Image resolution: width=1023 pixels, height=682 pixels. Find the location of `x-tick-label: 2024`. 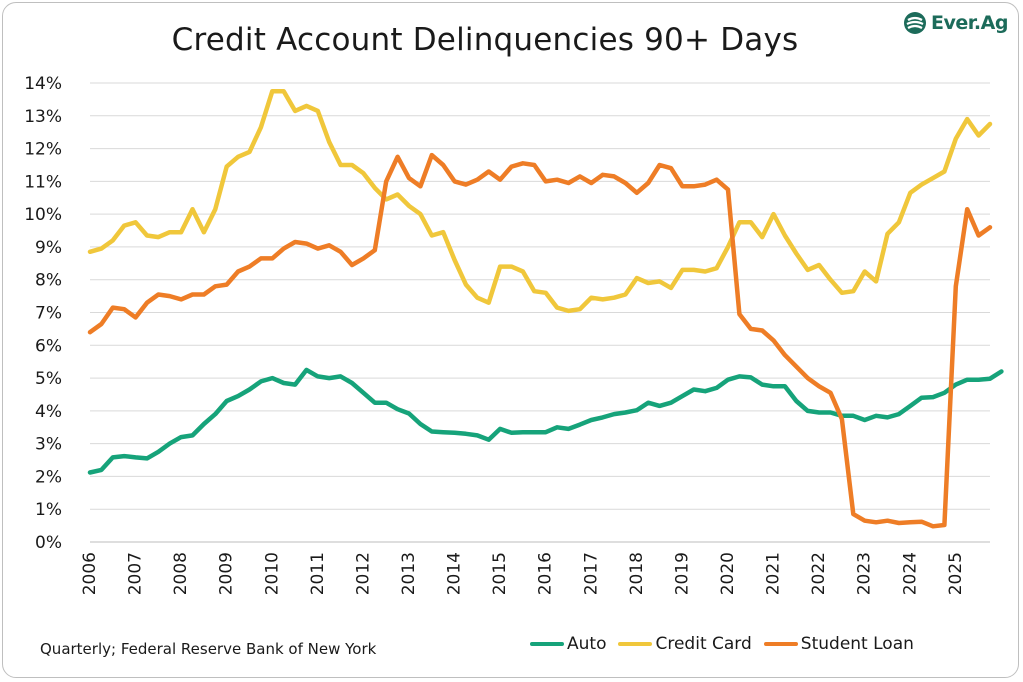

x-tick-label: 2024 is located at coordinates (910, 573).